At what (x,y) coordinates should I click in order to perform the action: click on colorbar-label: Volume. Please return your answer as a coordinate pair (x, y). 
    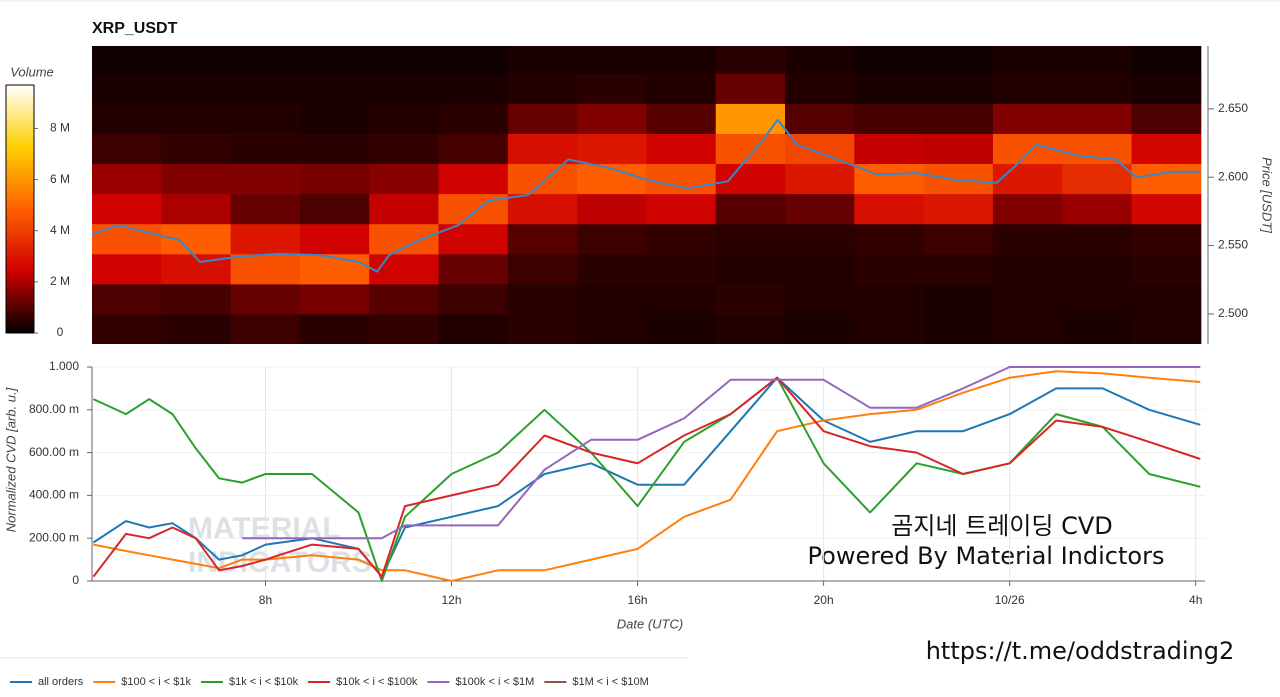
    Looking at the image, I should click on (32, 71).